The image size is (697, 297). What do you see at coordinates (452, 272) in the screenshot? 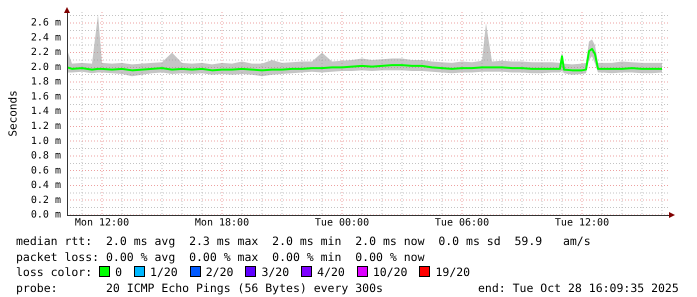
I see `legend-label: 19/20` at bounding box center [452, 272].